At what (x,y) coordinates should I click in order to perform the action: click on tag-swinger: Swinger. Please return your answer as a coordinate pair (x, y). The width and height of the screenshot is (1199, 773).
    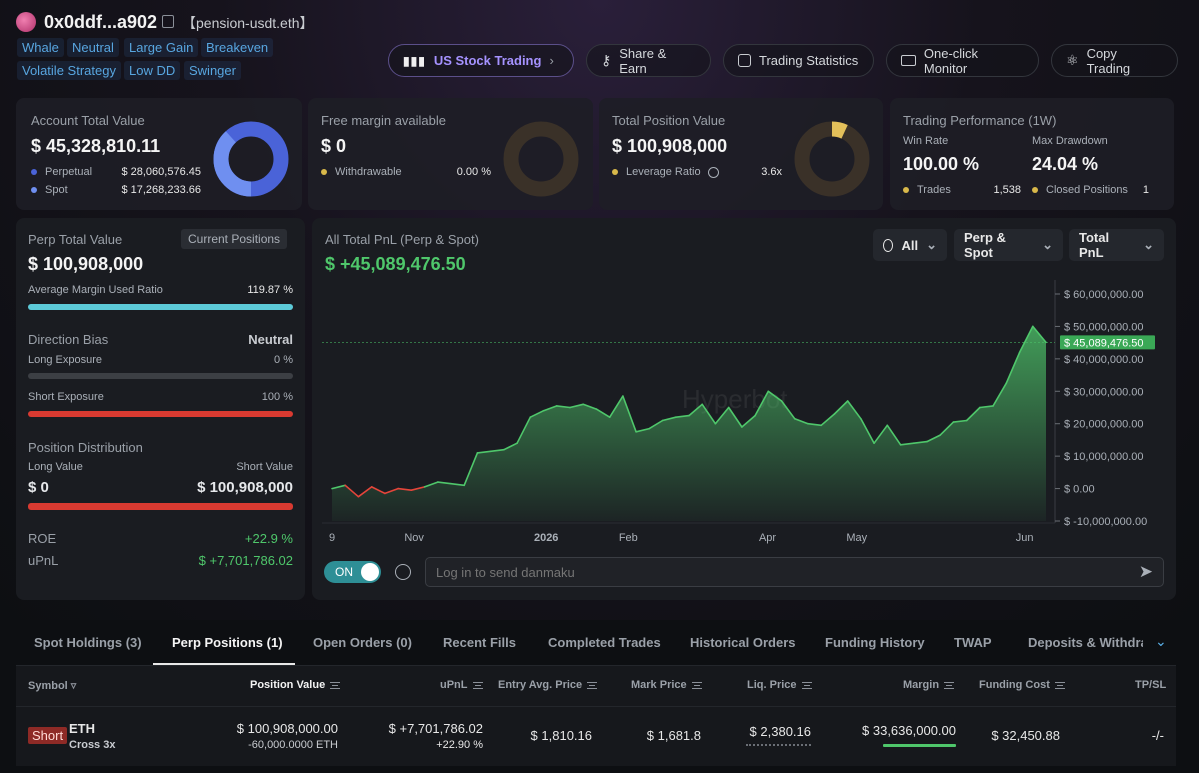
    Looking at the image, I should click on (212, 70).